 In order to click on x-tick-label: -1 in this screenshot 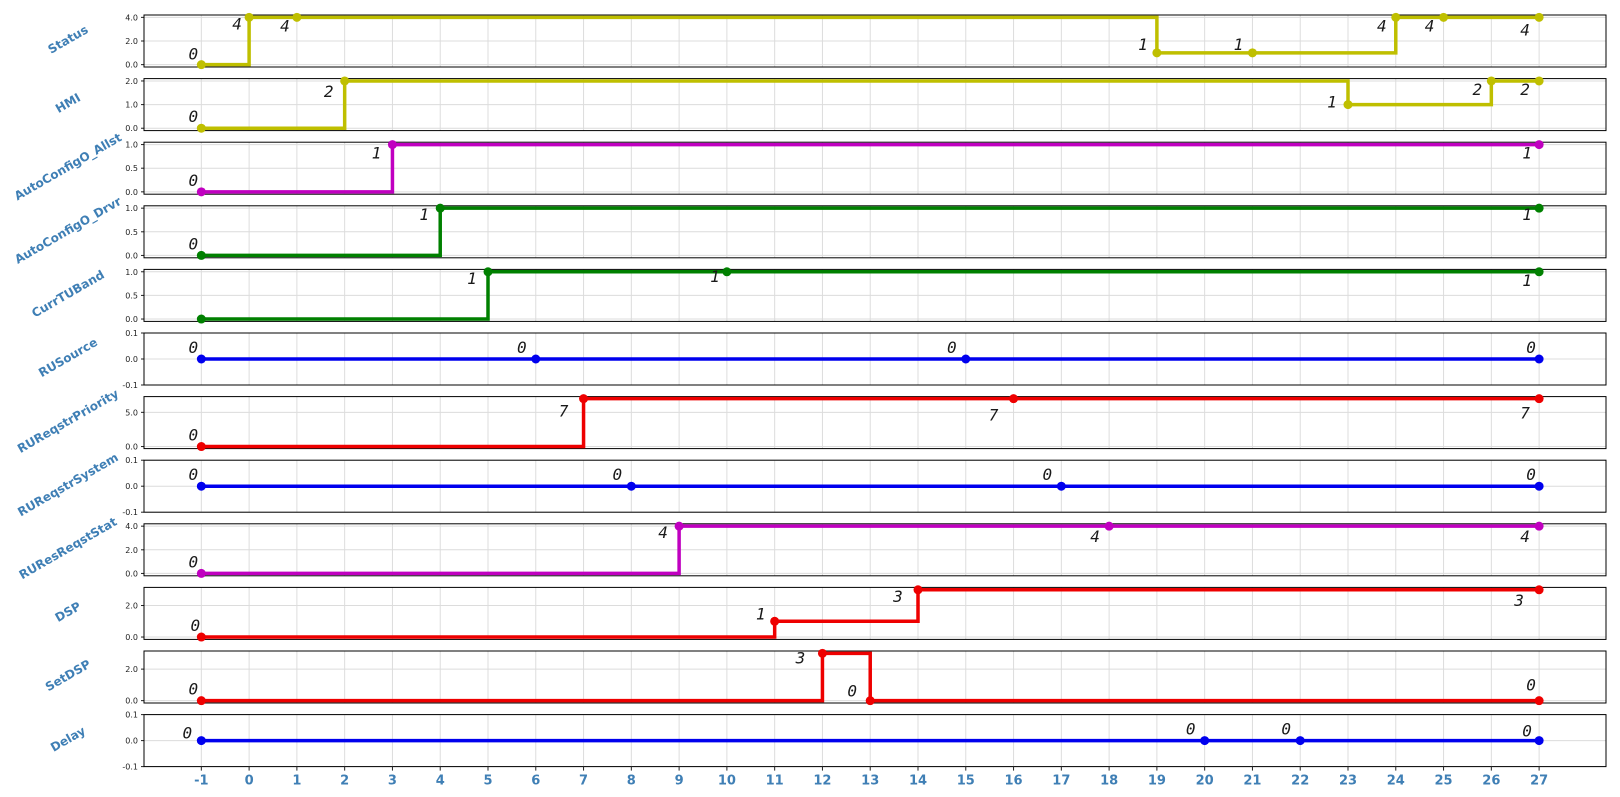, I will do `click(201, 781)`.